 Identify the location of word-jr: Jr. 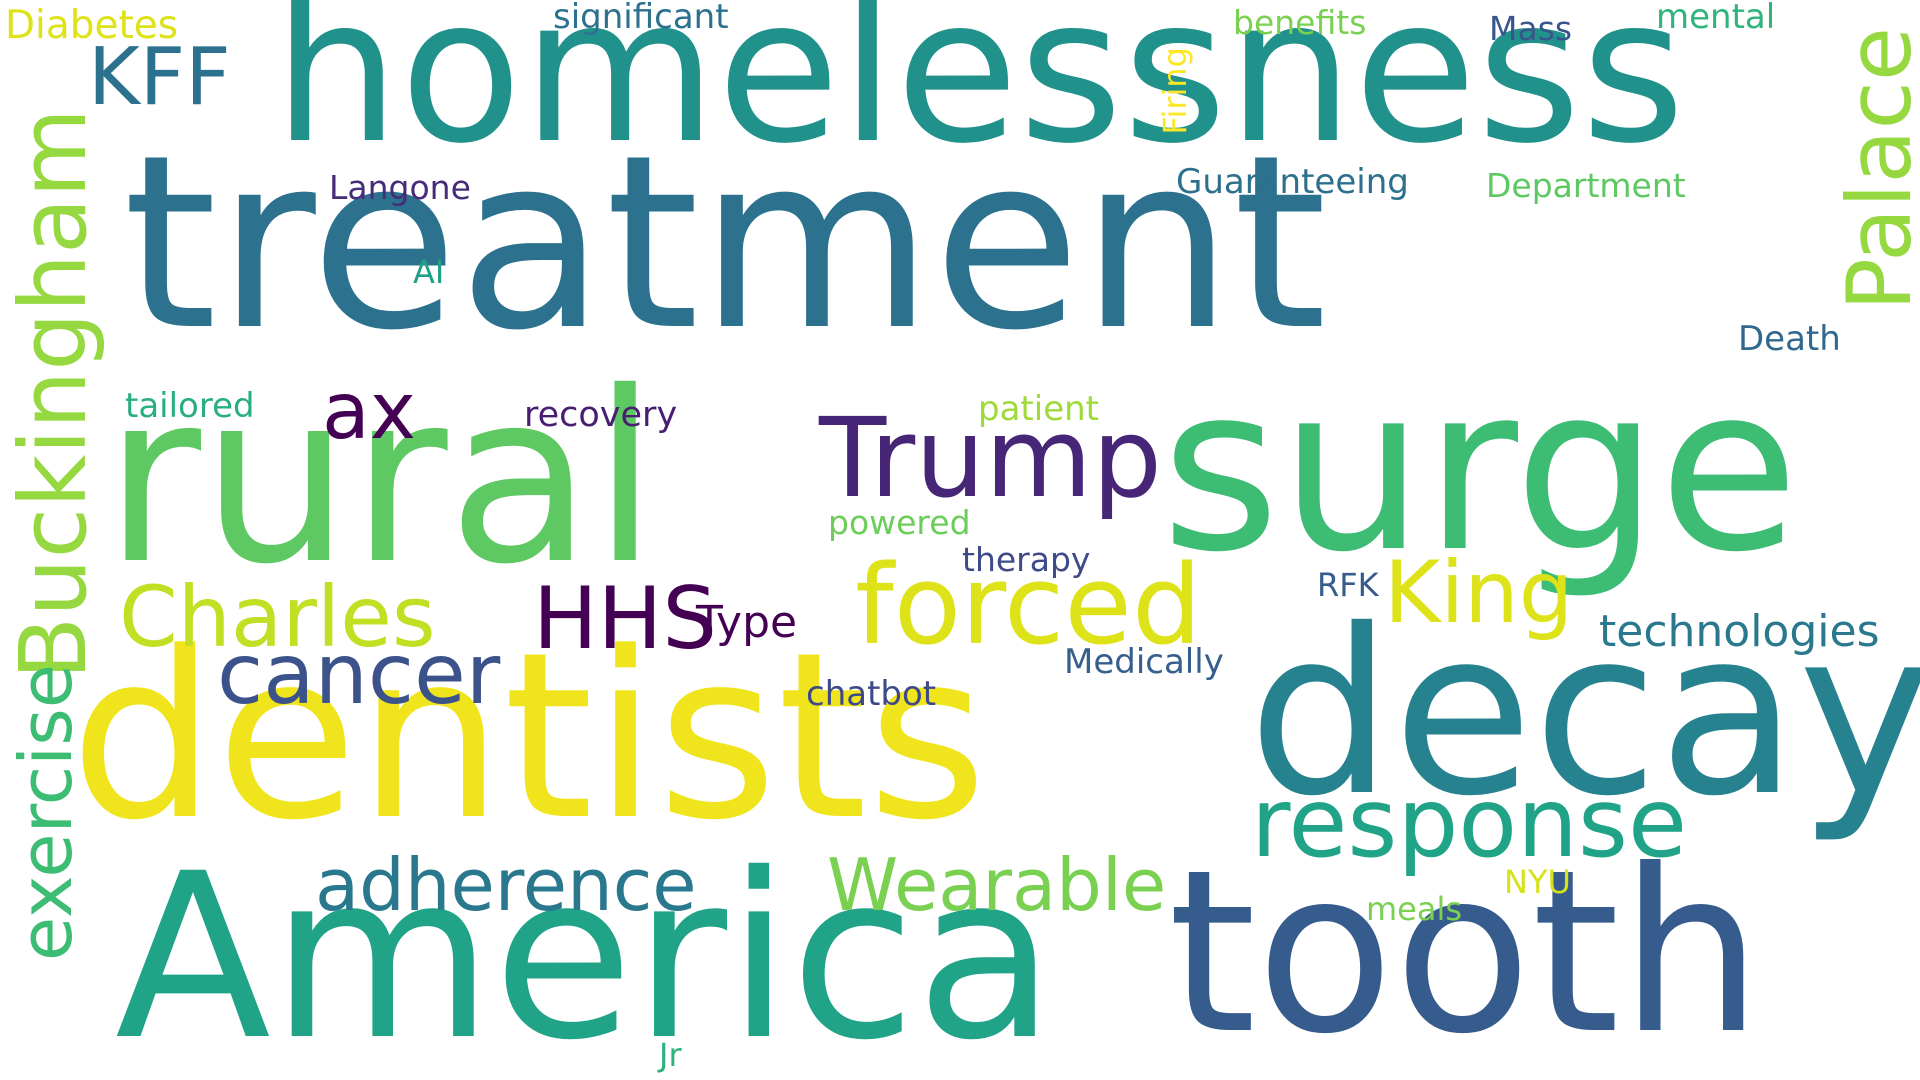
(670, 1055).